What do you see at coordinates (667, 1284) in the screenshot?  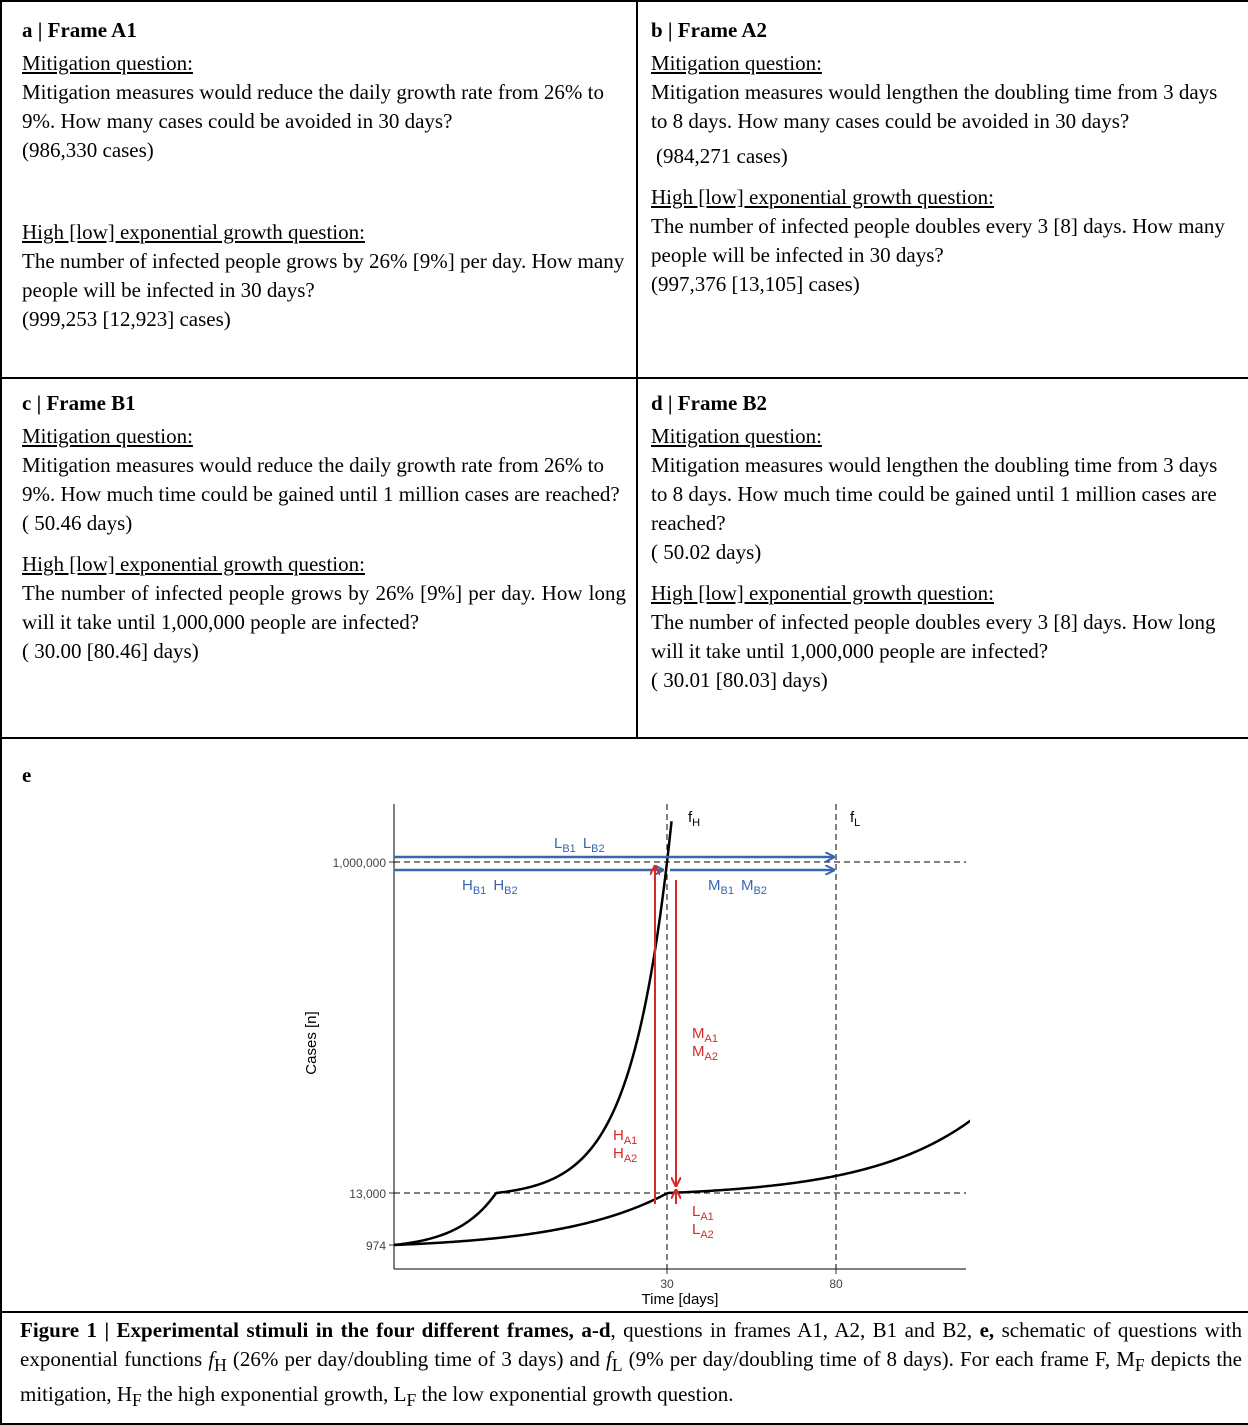 I see `x-tick-label-30: 30` at bounding box center [667, 1284].